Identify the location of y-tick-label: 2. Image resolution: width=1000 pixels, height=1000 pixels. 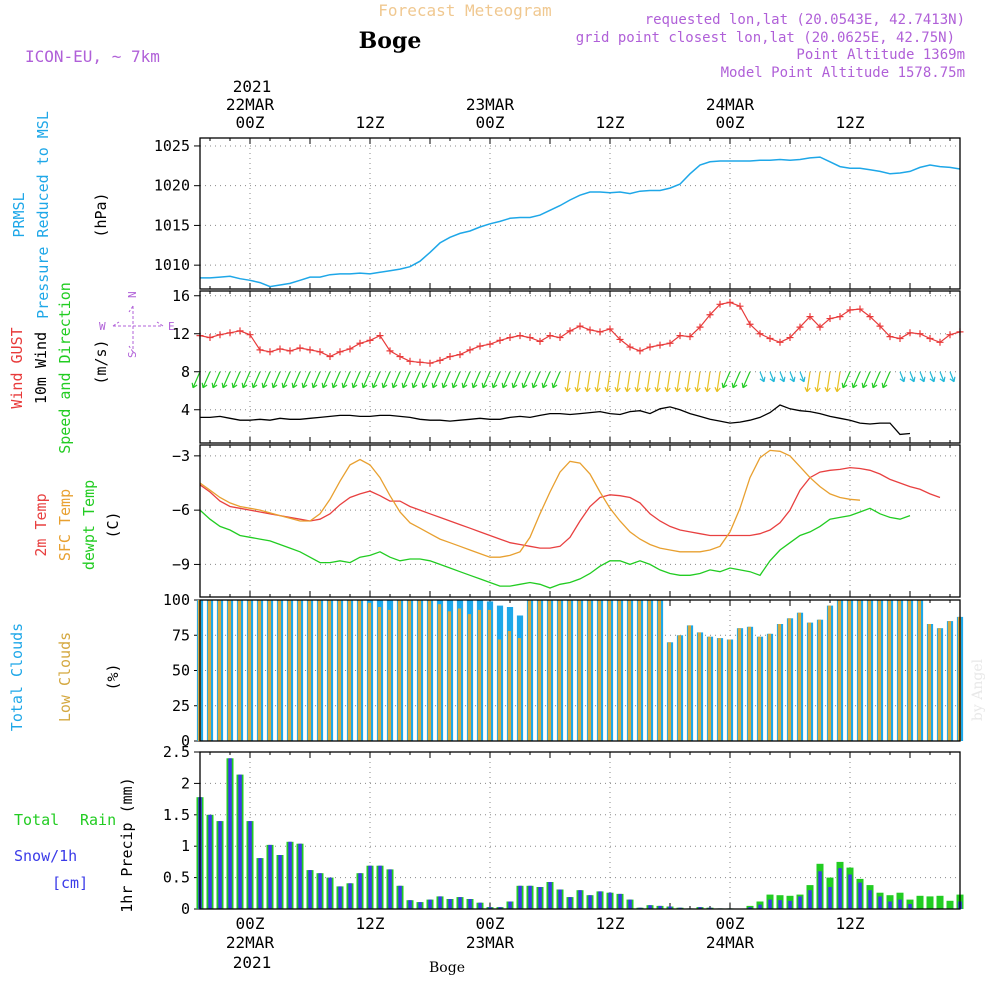
(185, 783).